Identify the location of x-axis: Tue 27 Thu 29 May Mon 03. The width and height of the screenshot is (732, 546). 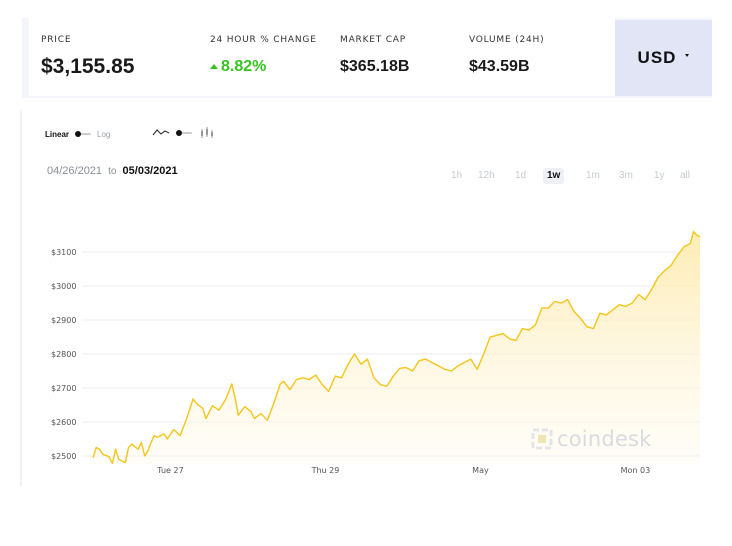
(403, 470).